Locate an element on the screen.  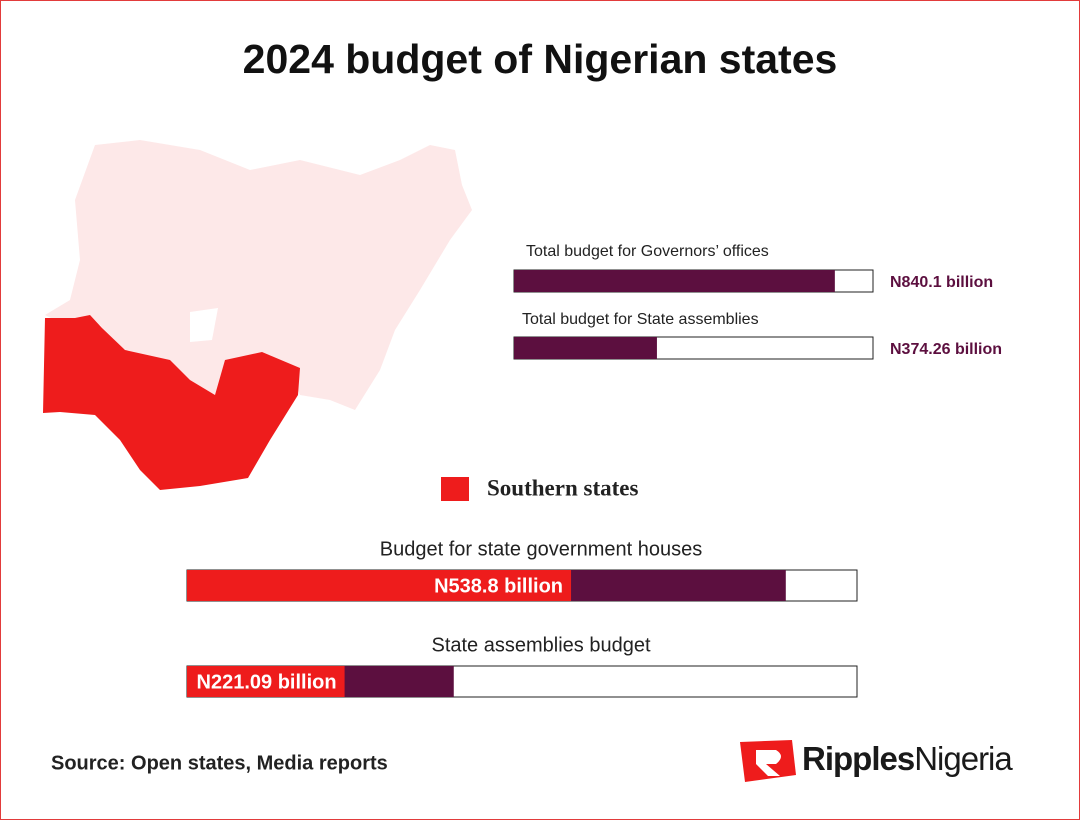
brand-light: Nigeria is located at coordinates (963, 758).